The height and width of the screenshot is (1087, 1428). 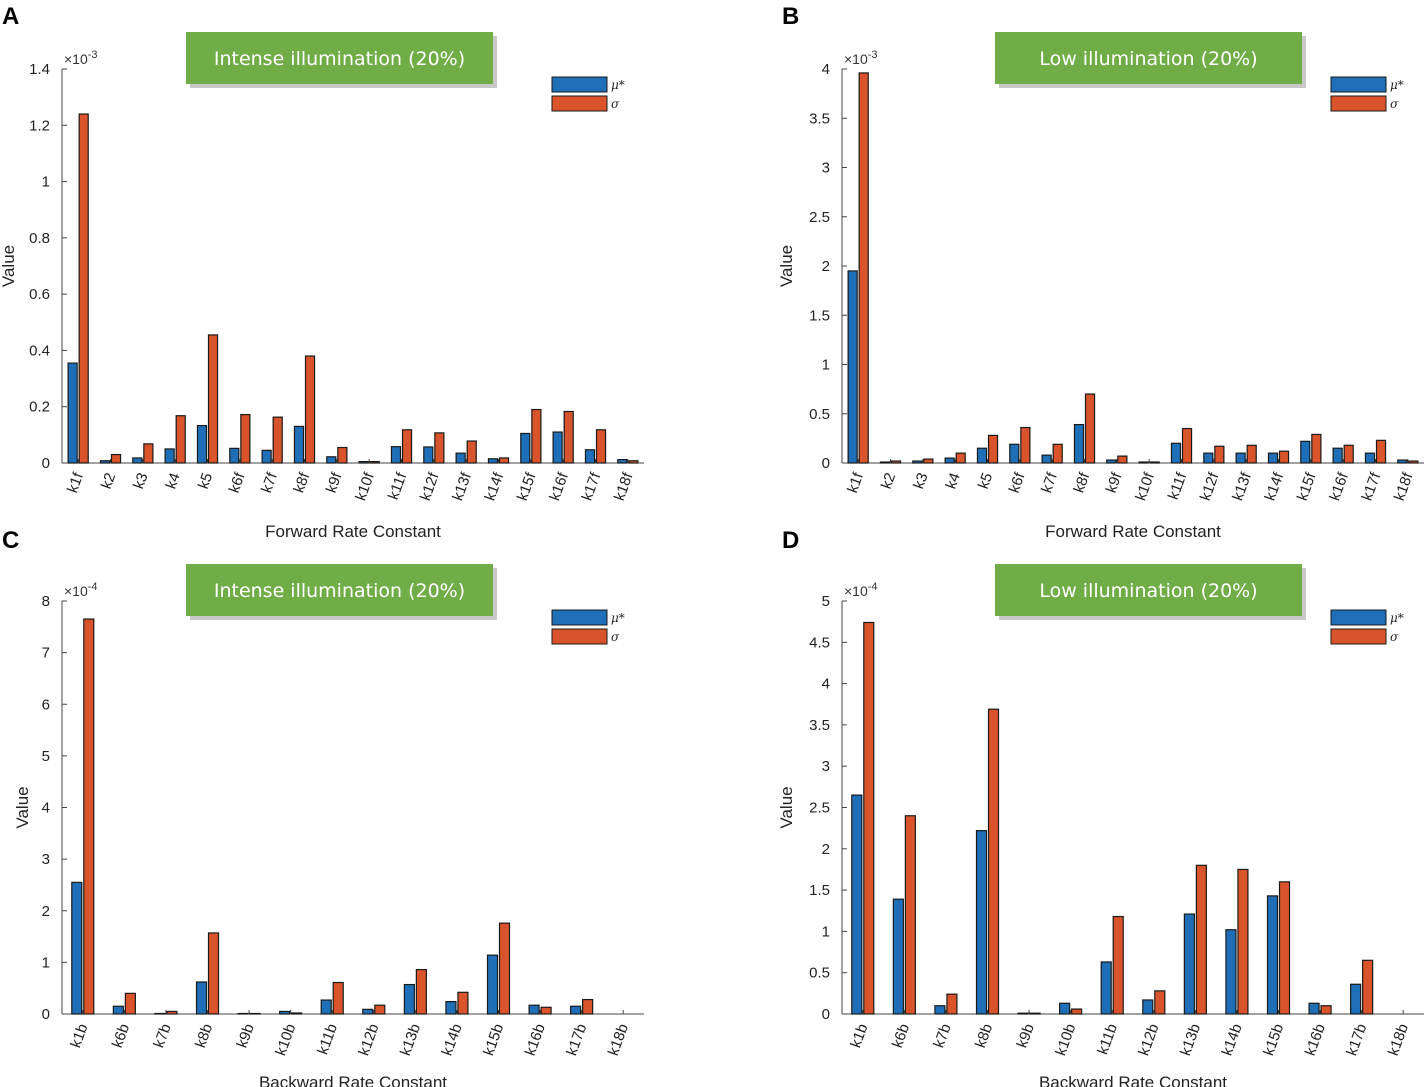 What do you see at coordinates (1273, 458) in the screenshot?
I see `bar-mu-k14f` at bounding box center [1273, 458].